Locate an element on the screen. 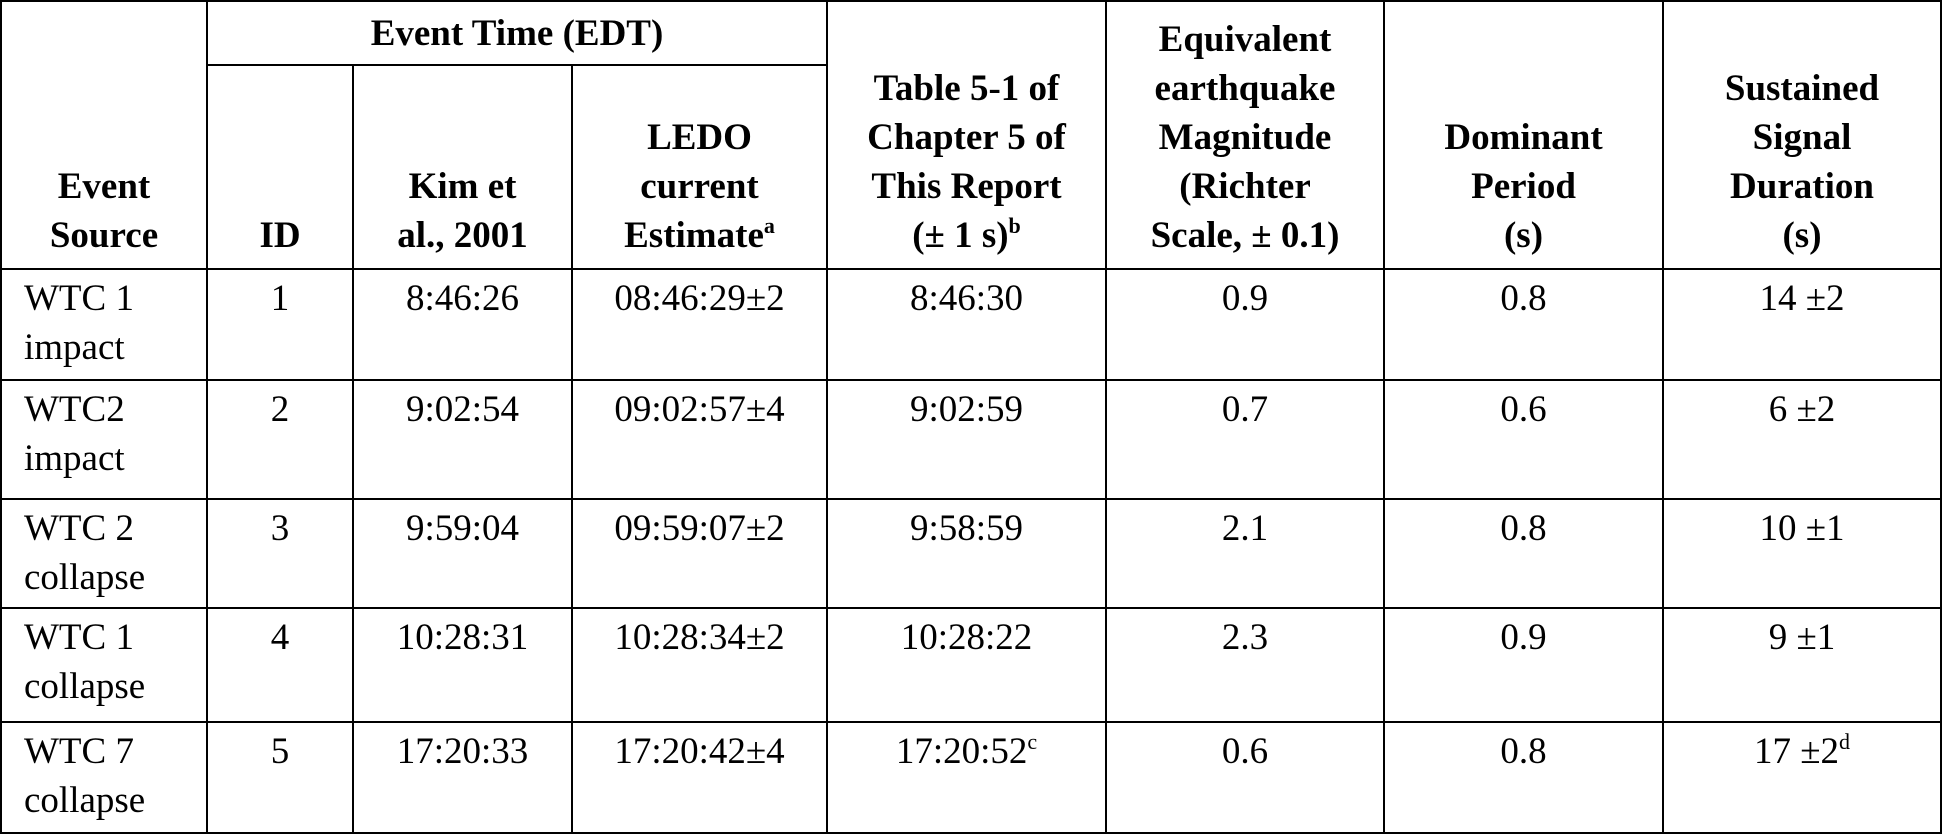  cell-line: WTC2 is located at coordinates (74, 409).